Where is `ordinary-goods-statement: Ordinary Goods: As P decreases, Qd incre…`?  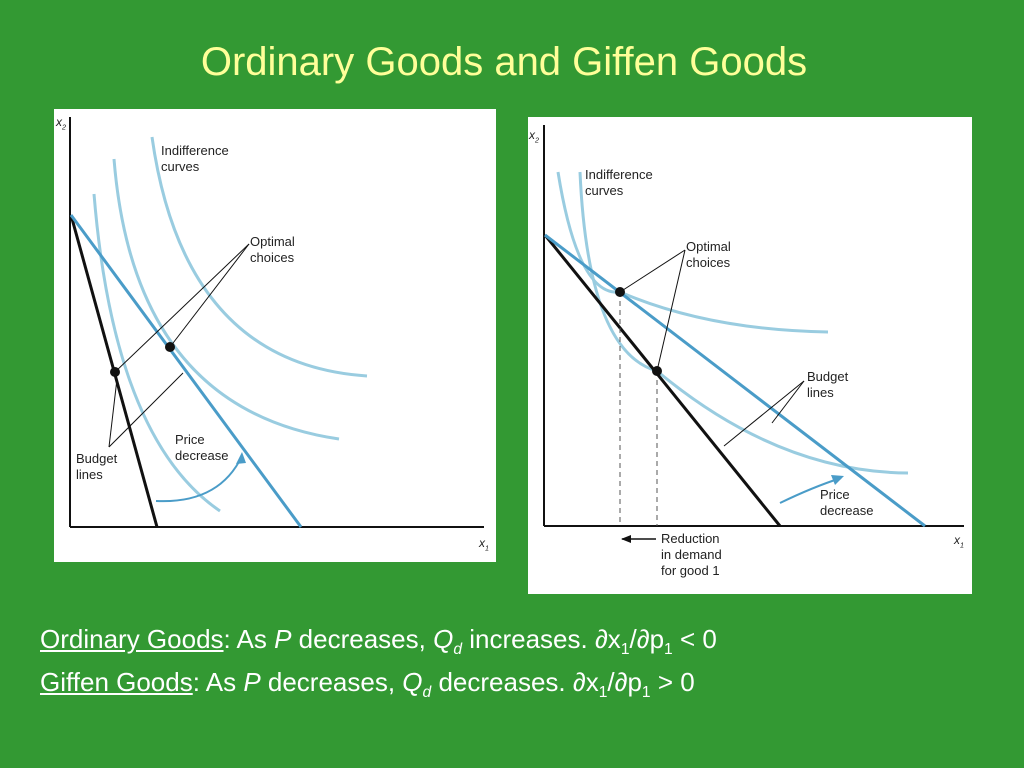
ordinary-goods-statement: Ordinary Goods: As P decreases, Qd incre… is located at coordinates (378, 641).